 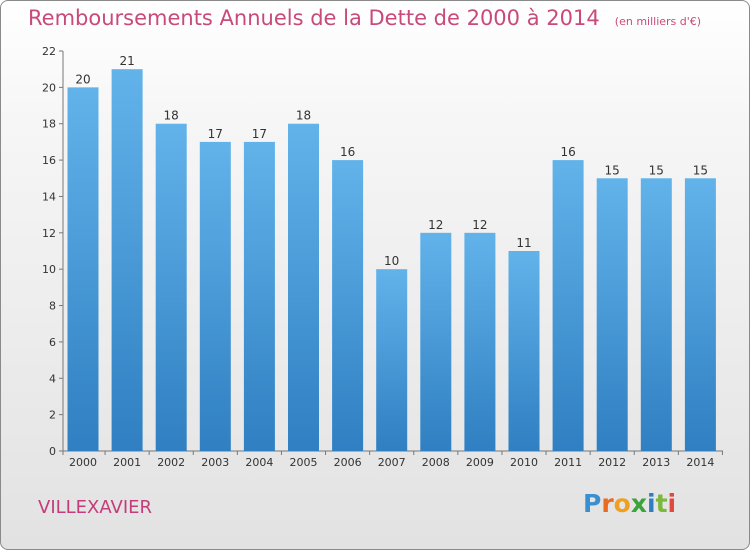 What do you see at coordinates (259, 296) in the screenshot?
I see `bar-2004` at bounding box center [259, 296].